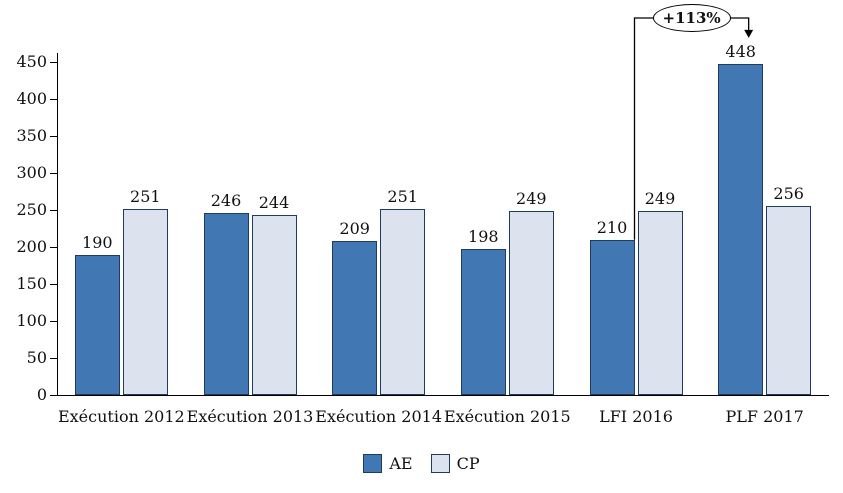 The width and height of the screenshot is (843, 493). I want to click on value-label: 210, so click(612, 227).